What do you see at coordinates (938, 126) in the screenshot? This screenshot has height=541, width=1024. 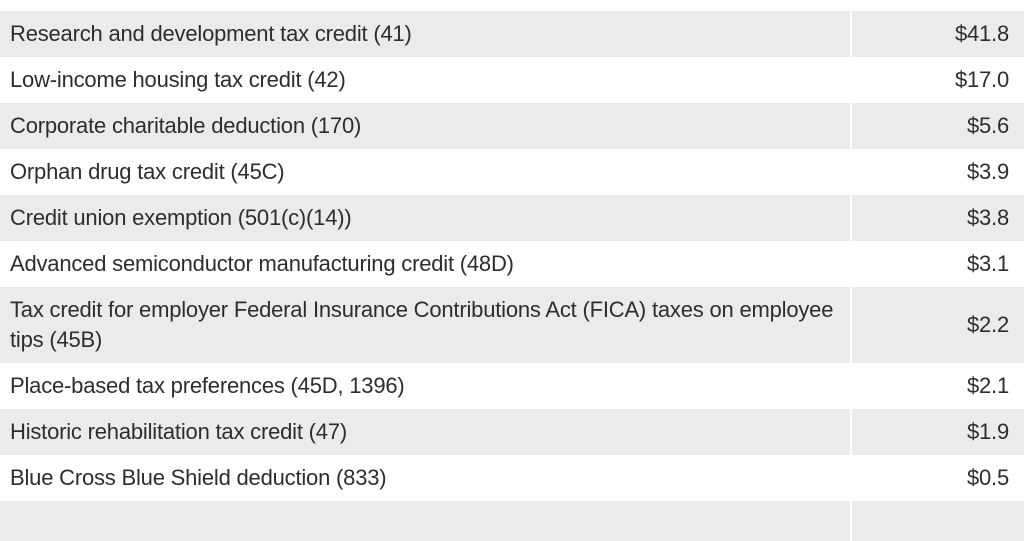 I see `row-value: $5.6` at bounding box center [938, 126].